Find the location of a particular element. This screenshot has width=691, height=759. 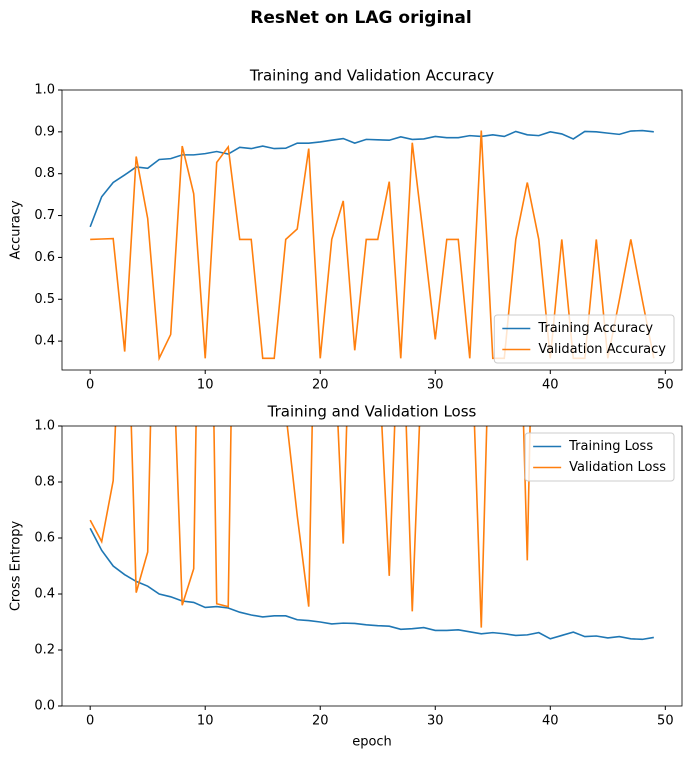

legend: Training Accuracy Validation Accuracy is located at coordinates (584, 339).